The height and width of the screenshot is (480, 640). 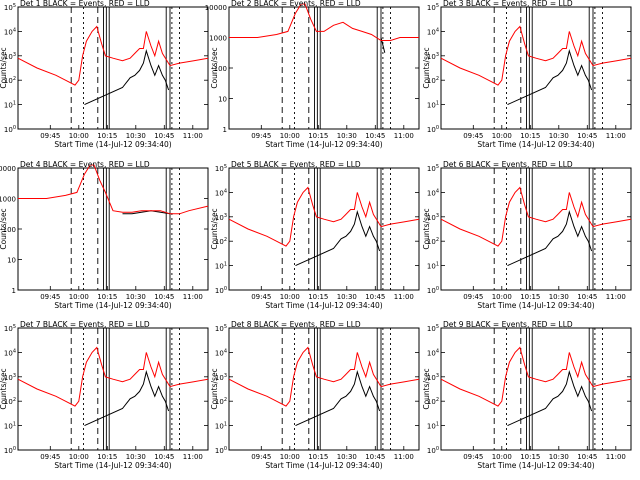 I want to click on panel-title: Det 8 BLACK = Events, RED = LLD, so click(x=296, y=324).